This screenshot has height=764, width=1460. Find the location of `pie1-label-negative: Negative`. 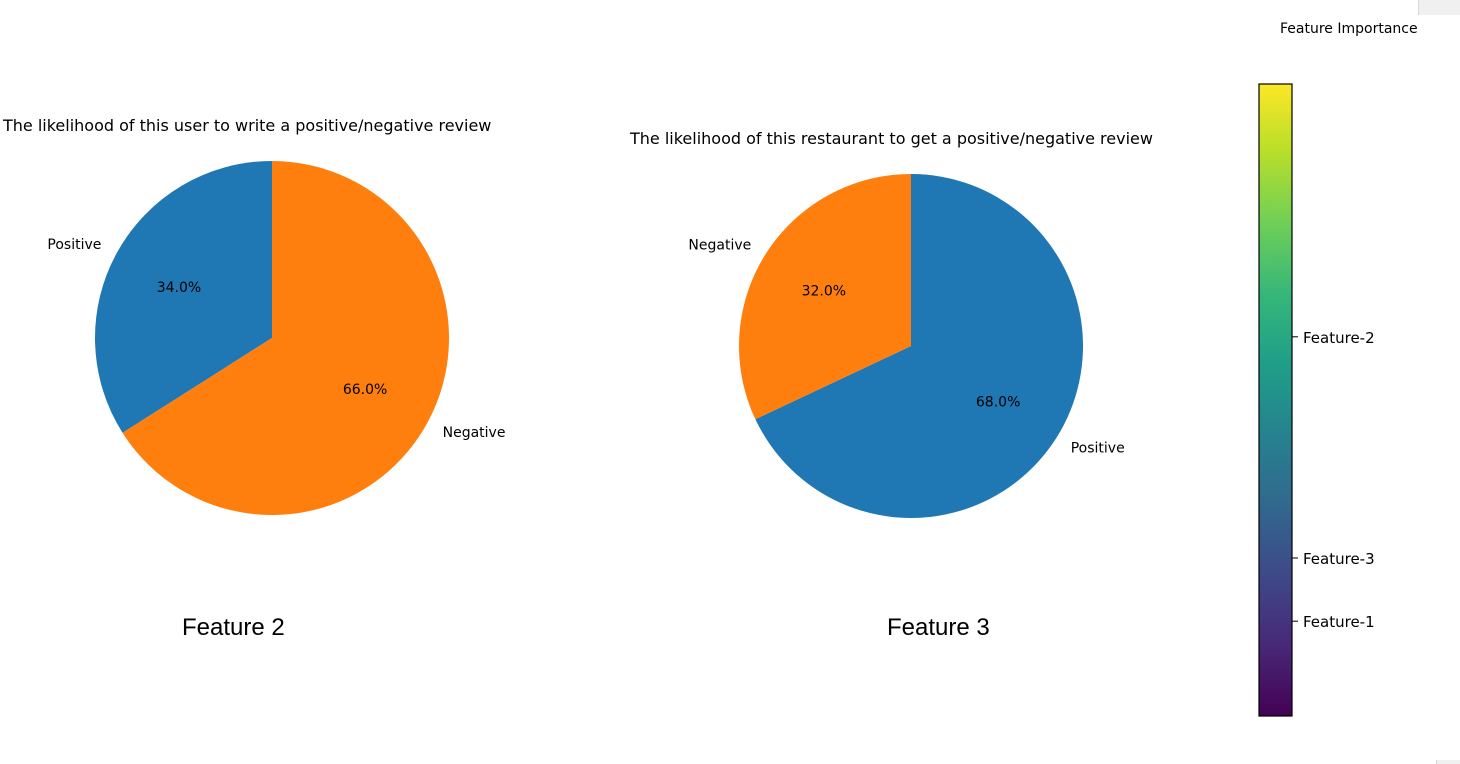

pie1-label-negative: Negative is located at coordinates (474, 433).